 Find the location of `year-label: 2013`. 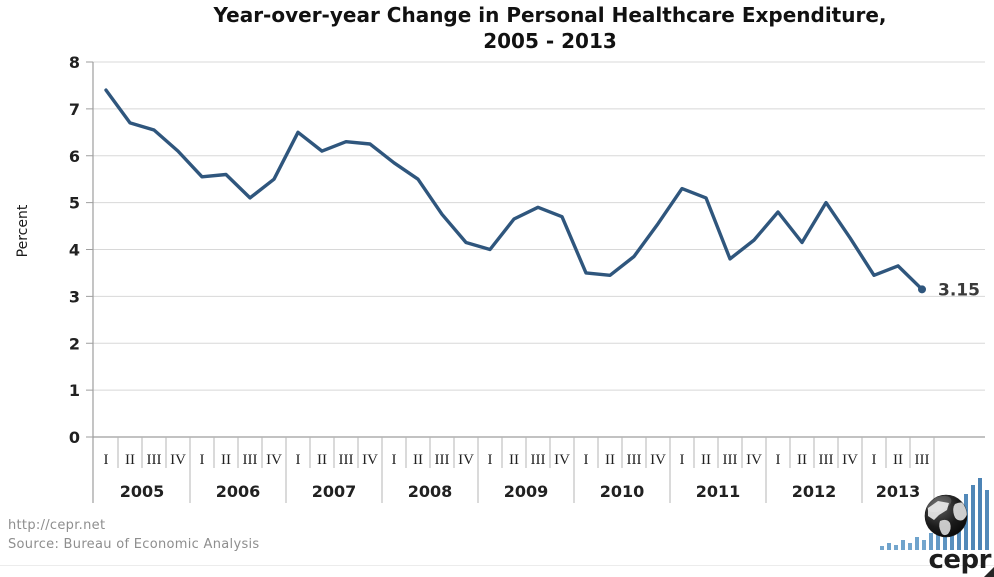

year-label: 2013 is located at coordinates (898, 491).